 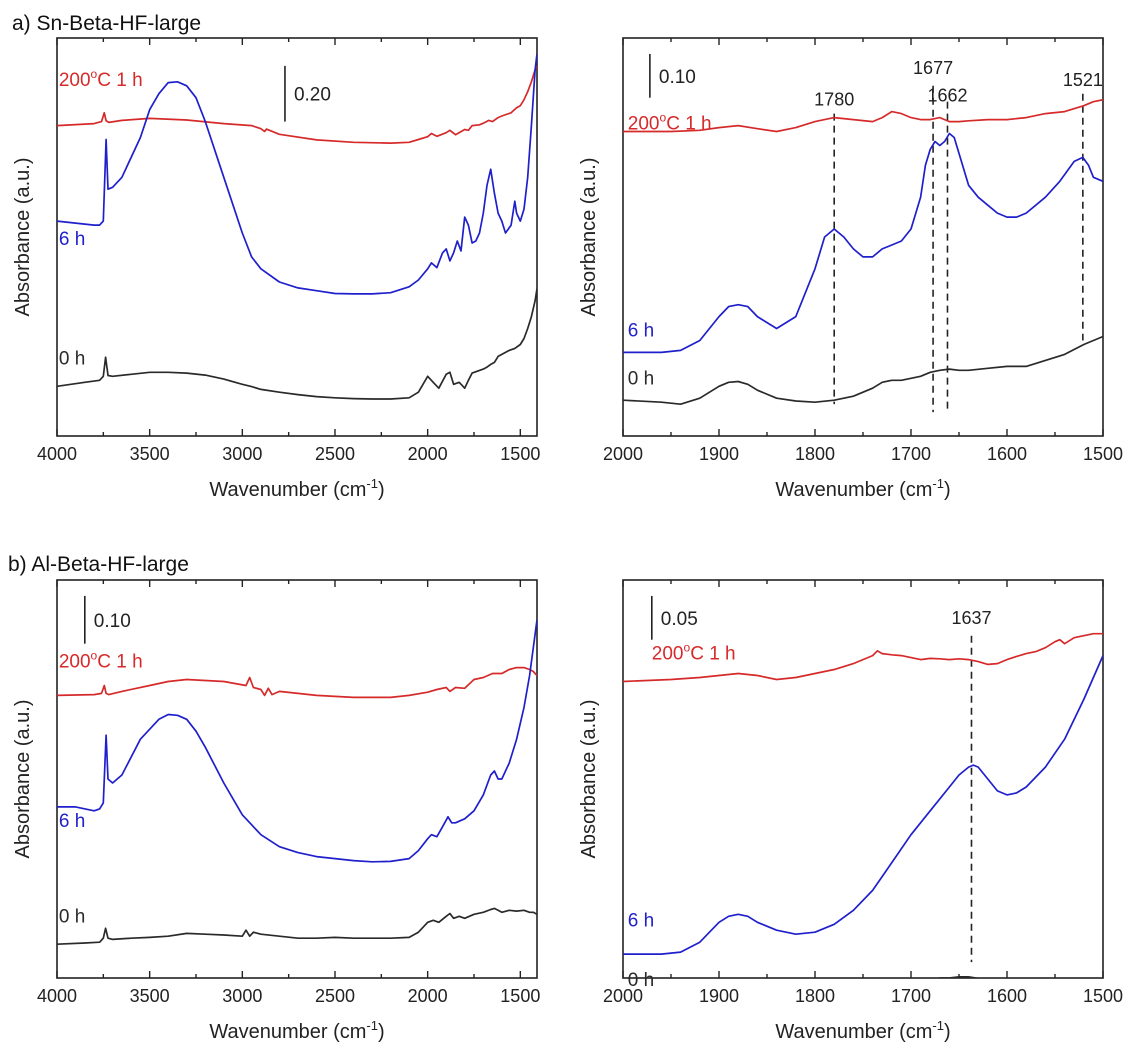 I want to click on section-title-b: b) Al-Beta-HF-large, so click(x=98, y=564).